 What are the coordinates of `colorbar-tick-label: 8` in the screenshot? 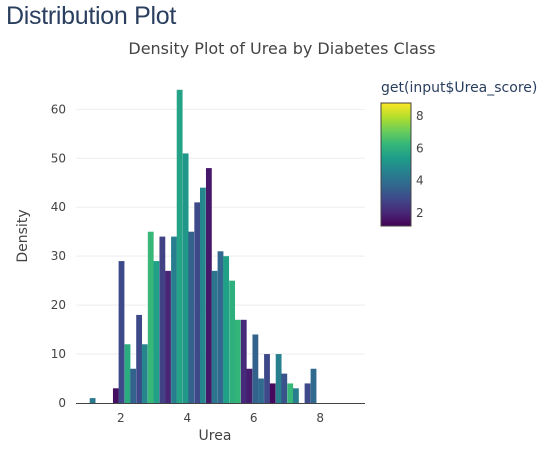 It's located at (420, 116).